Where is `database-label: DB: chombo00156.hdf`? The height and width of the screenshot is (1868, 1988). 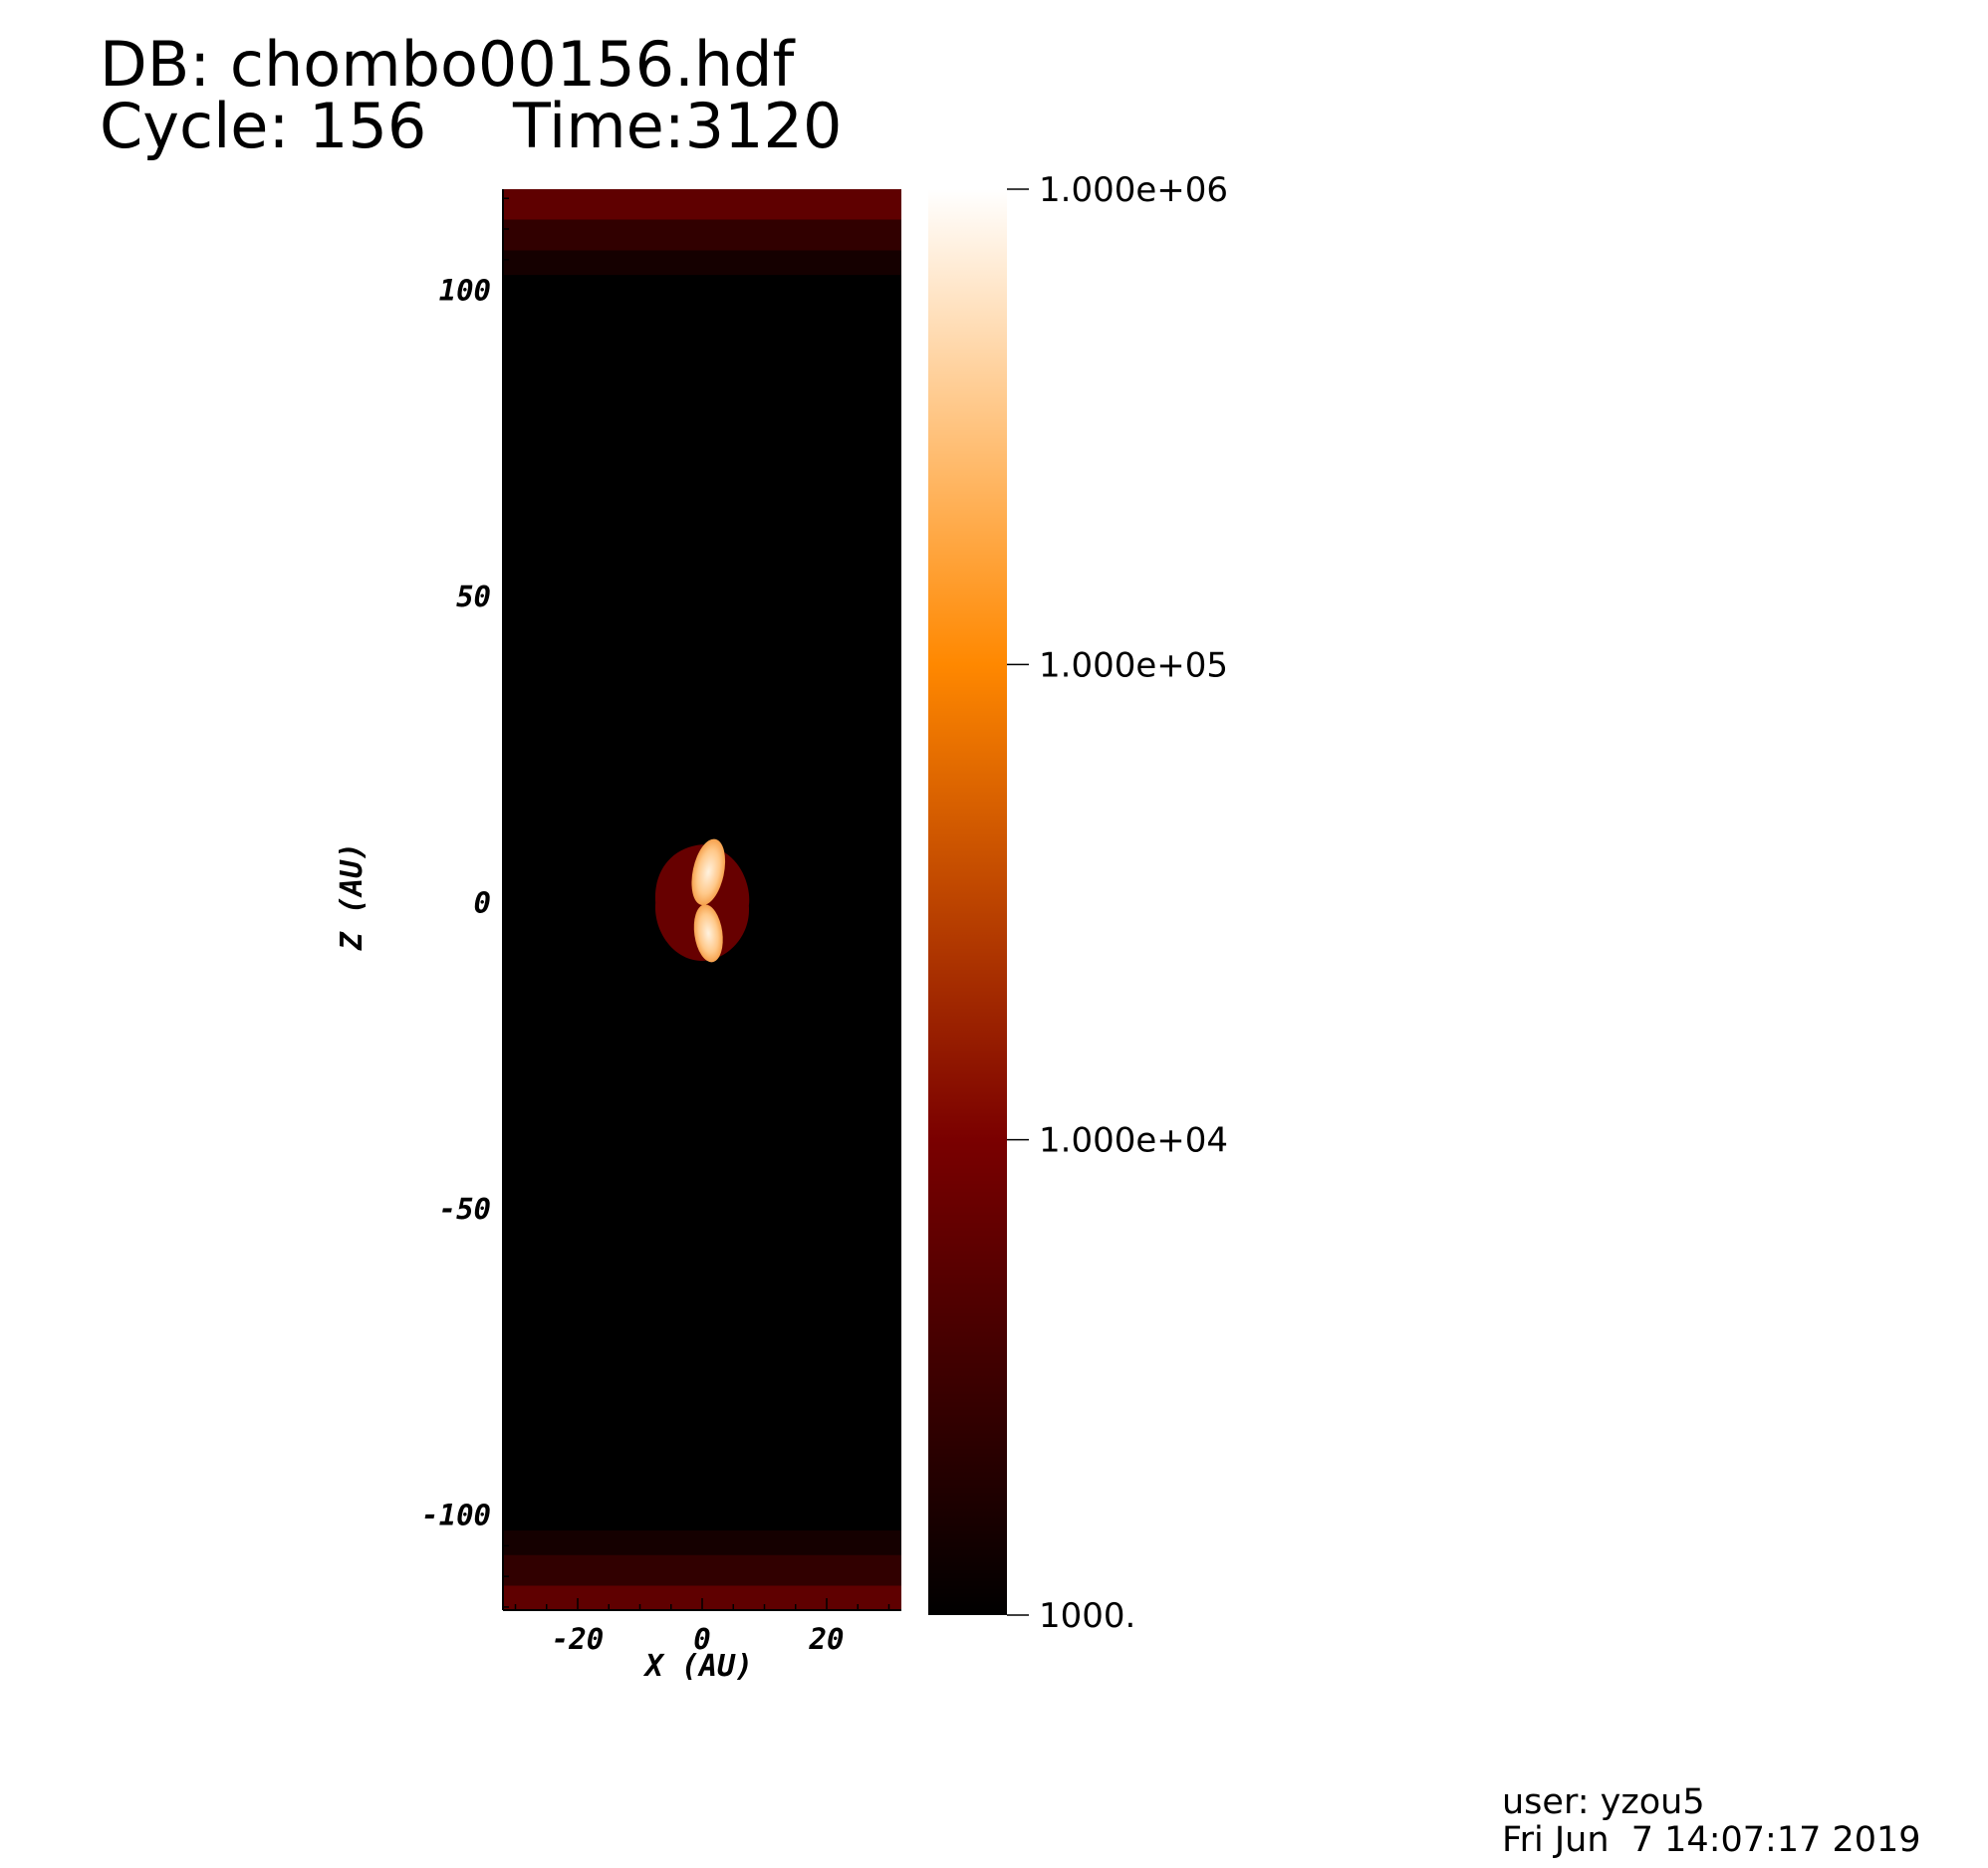 database-label: DB: chombo00156.hdf is located at coordinates (447, 64).